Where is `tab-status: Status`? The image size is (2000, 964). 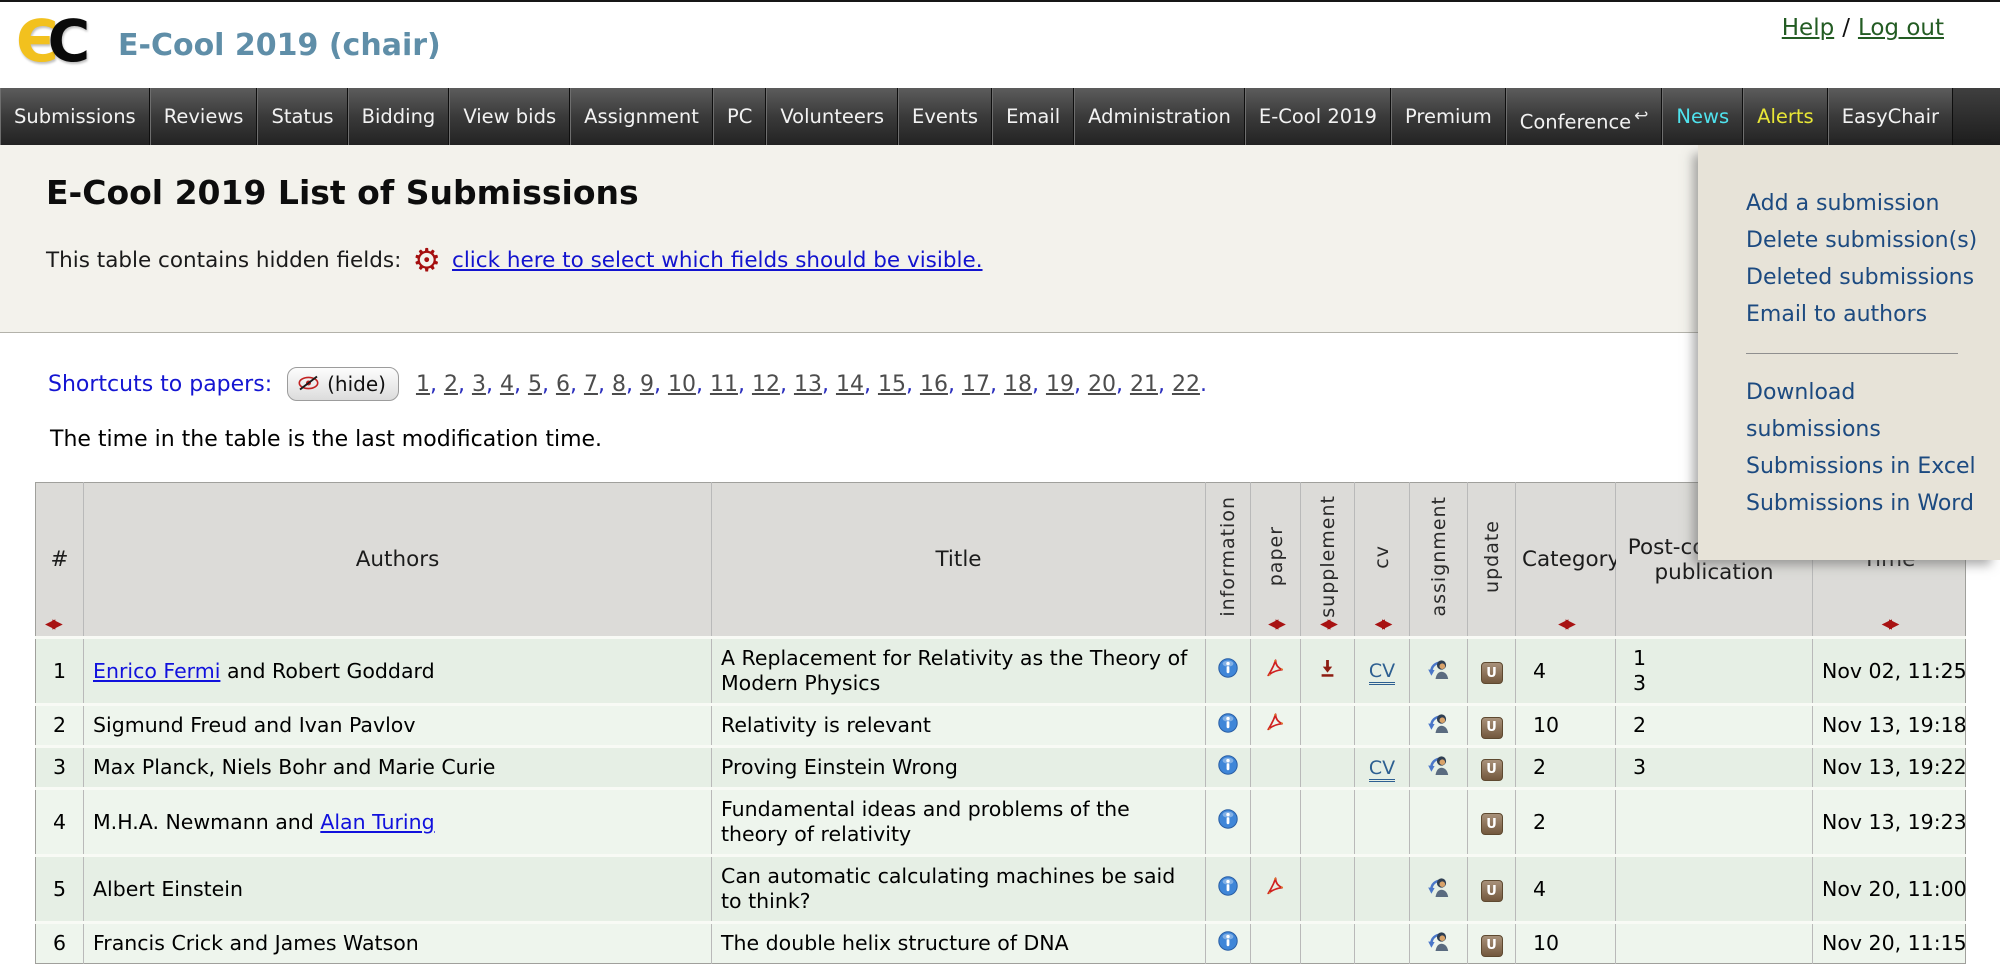 tab-status: Status is located at coordinates (302, 116).